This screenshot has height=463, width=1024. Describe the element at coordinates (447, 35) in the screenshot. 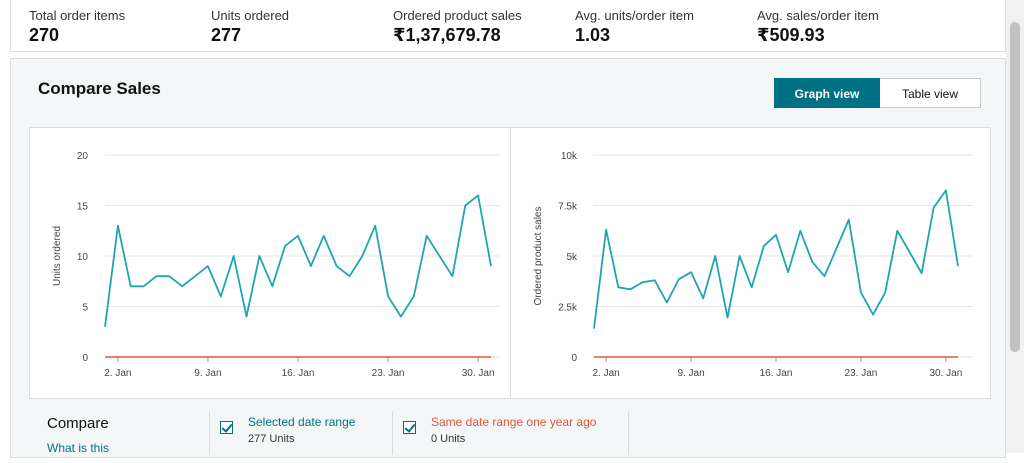

I see `metric-value: ₹1,37,679.78` at that location.